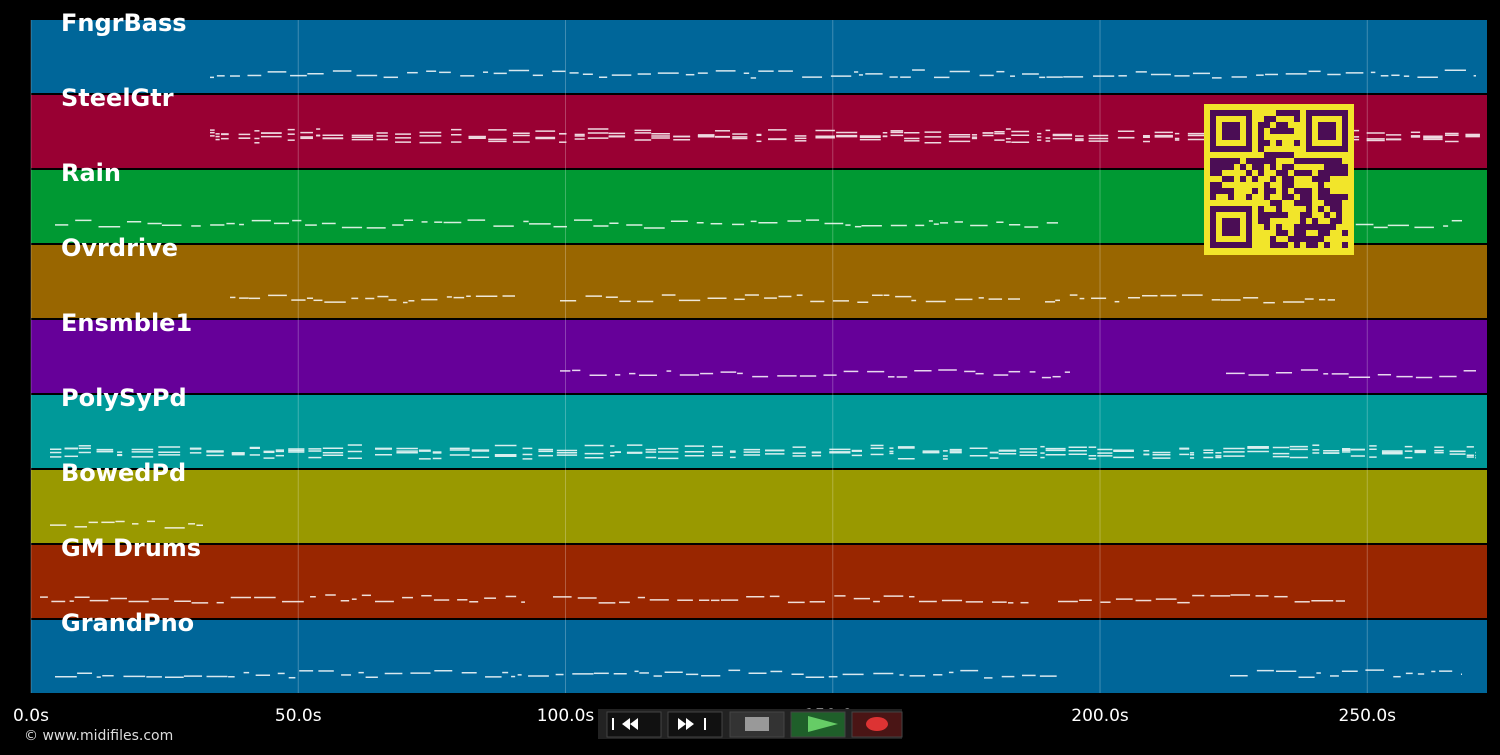 This screenshot has height=755, width=1500. I want to click on track-name: Ensmble1, so click(126, 323).